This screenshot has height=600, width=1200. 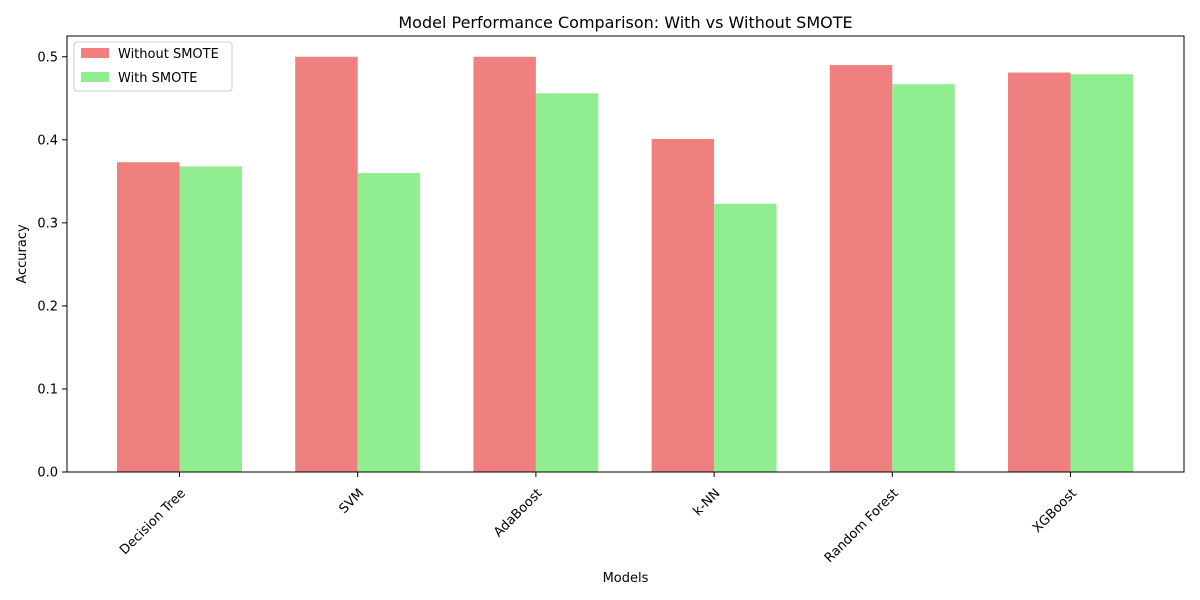 I want to click on y-tick-label: 0.4, so click(x=47, y=140).